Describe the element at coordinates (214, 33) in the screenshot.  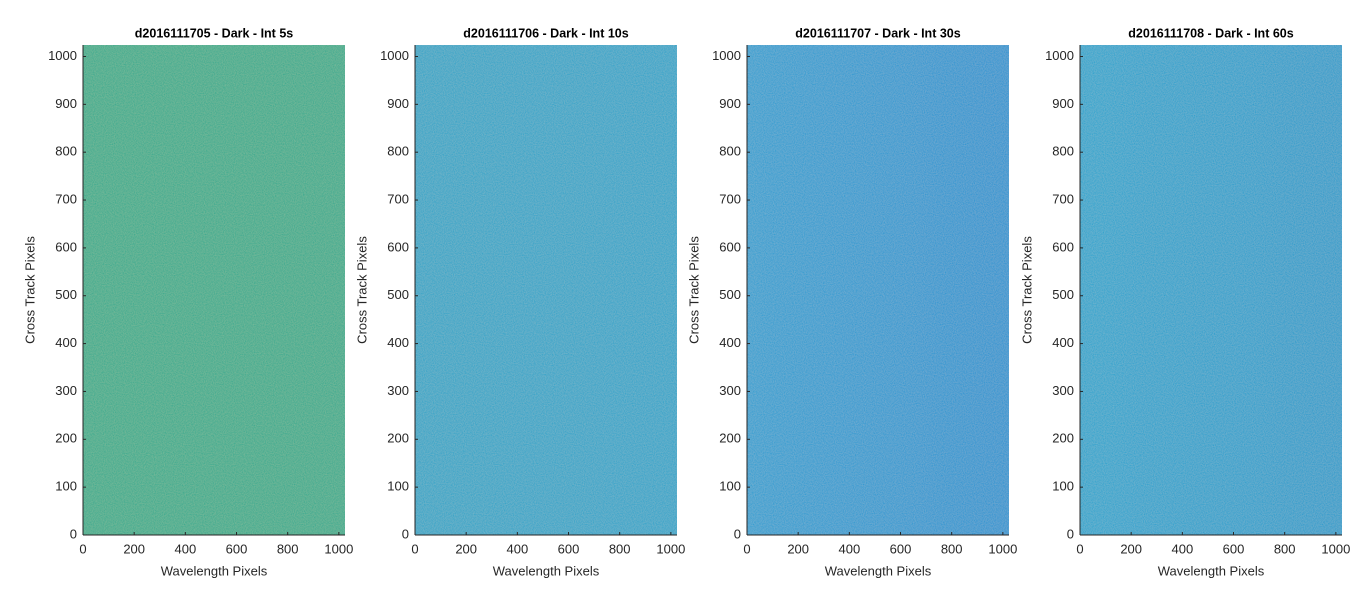
I see `chart-title: d2016111705 - Dark - Int 5s` at that location.